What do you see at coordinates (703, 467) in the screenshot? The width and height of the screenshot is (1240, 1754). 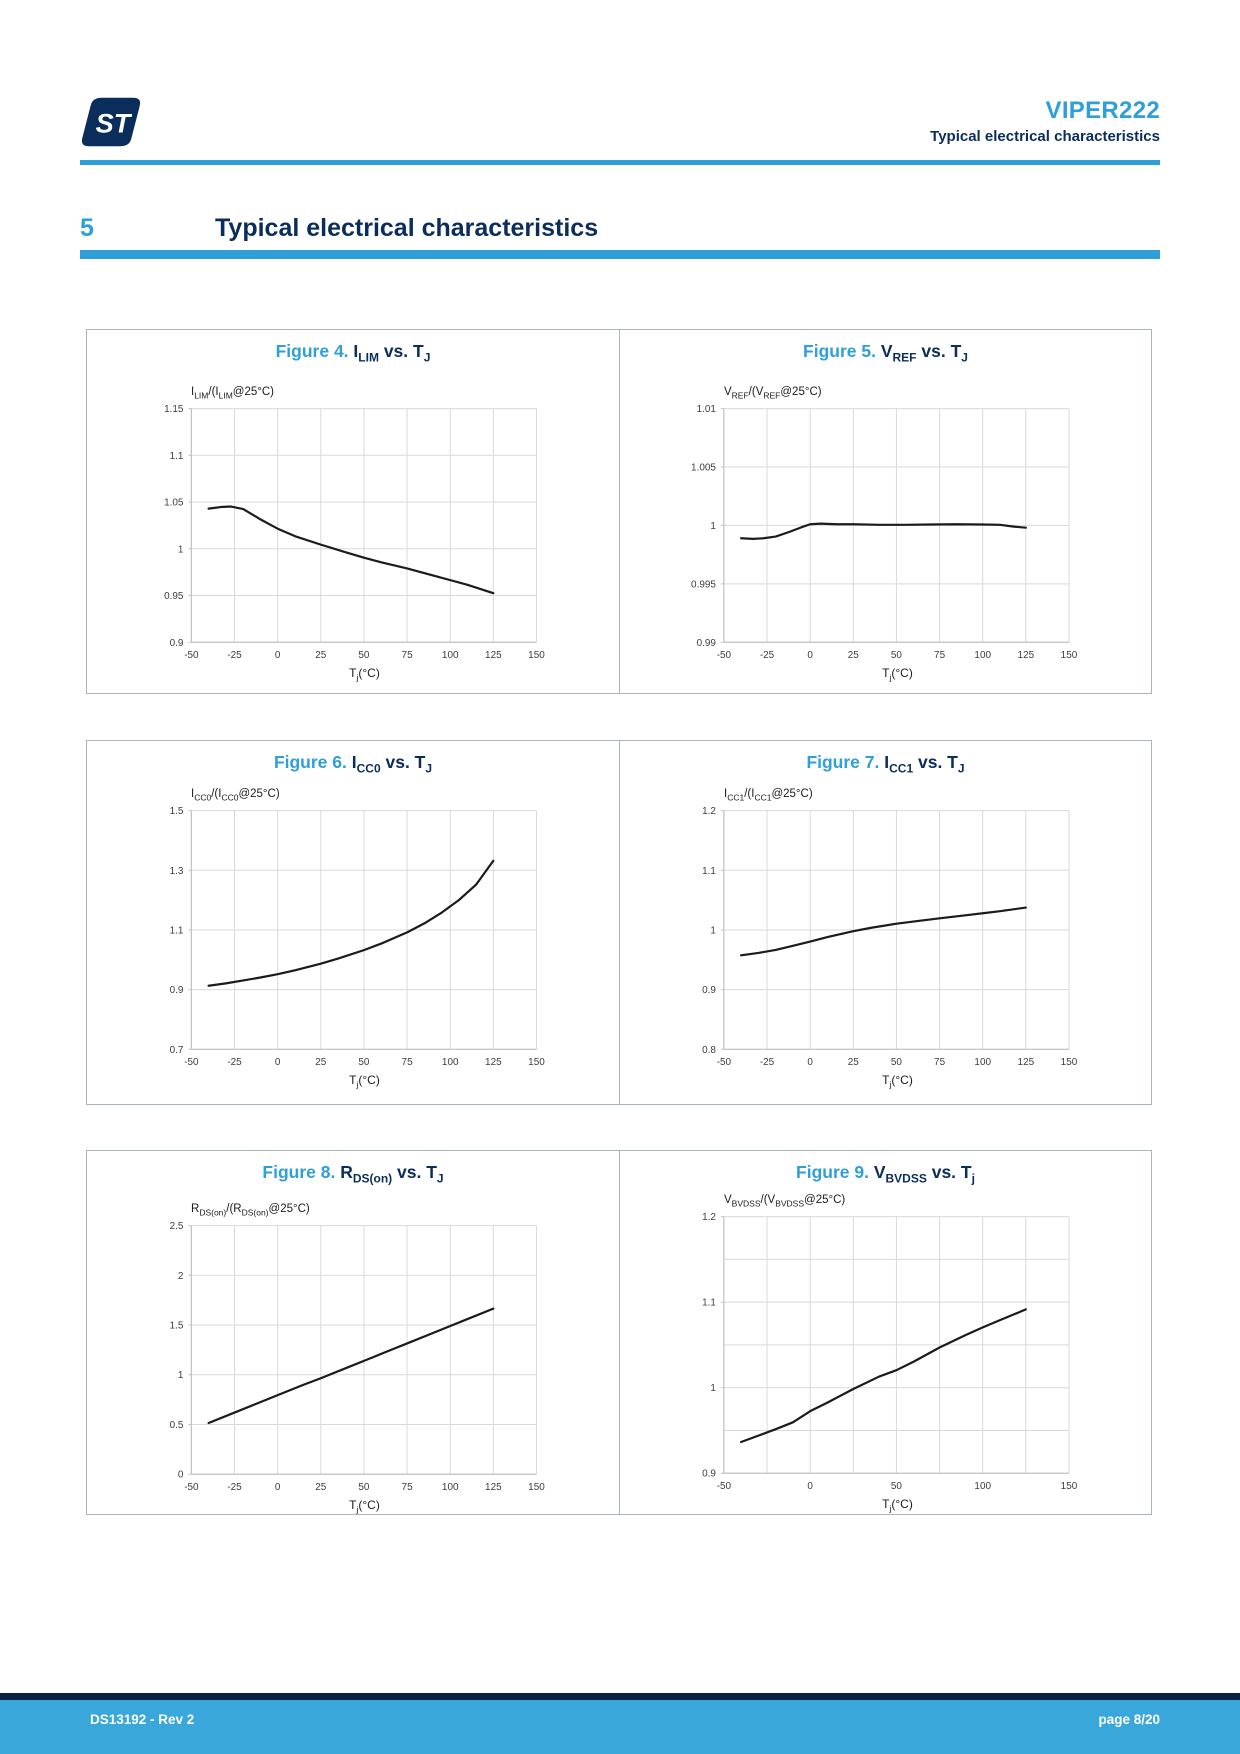 I see `y-tick-label: 1.005` at bounding box center [703, 467].